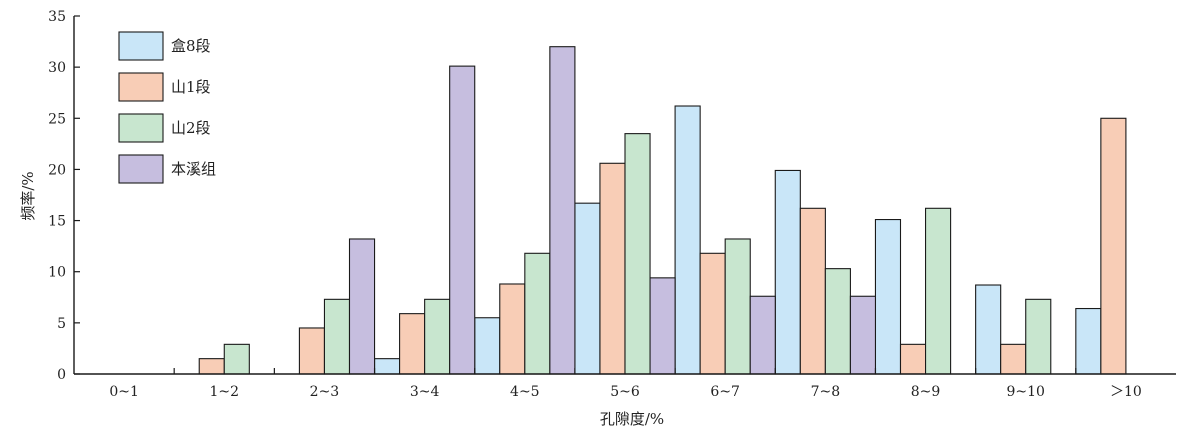 The width and height of the screenshot is (1191, 430). What do you see at coordinates (1126, 392) in the screenshot?
I see `x-tick-label-10: ＞10` at bounding box center [1126, 392].